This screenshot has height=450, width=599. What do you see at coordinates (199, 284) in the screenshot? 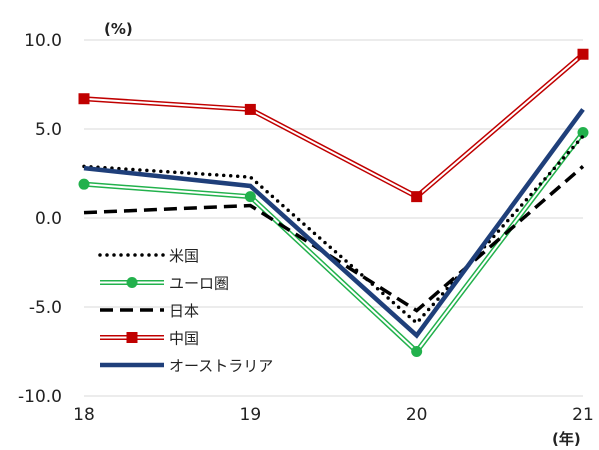
I see `legend-label: ユーロ圏` at bounding box center [199, 284].